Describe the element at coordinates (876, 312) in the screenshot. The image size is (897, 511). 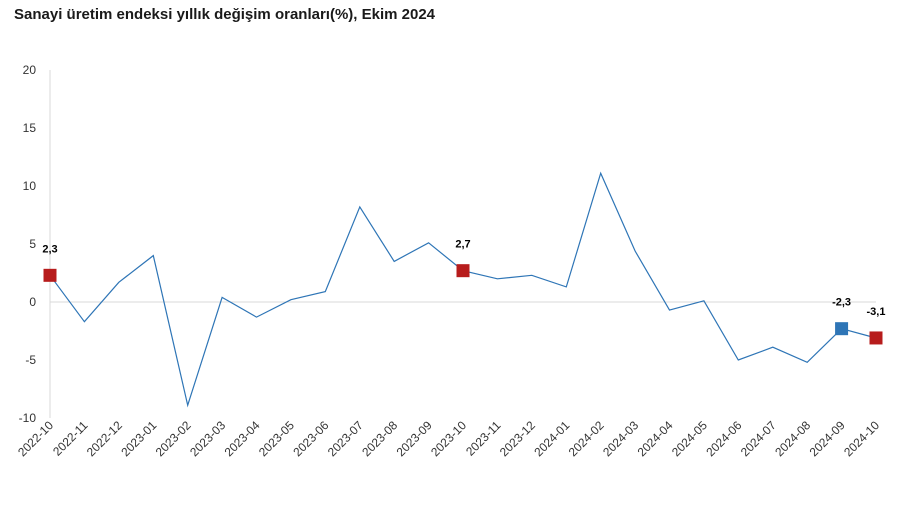
I see `data-label: -3,1` at that location.